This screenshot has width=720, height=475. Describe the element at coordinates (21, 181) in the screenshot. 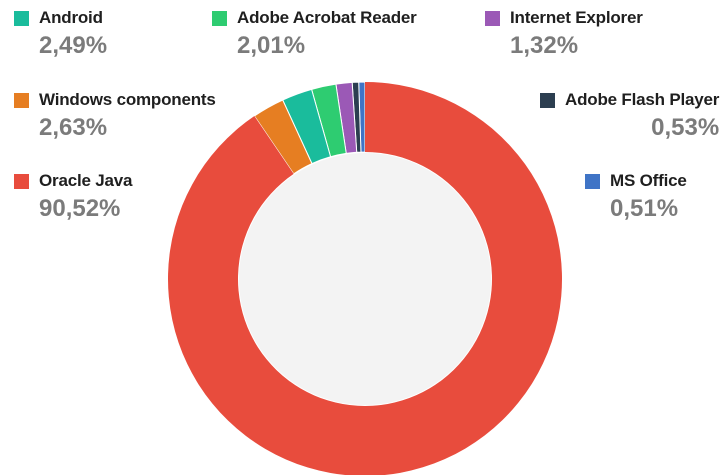

I see `legend-swatch-oracle-java` at that location.